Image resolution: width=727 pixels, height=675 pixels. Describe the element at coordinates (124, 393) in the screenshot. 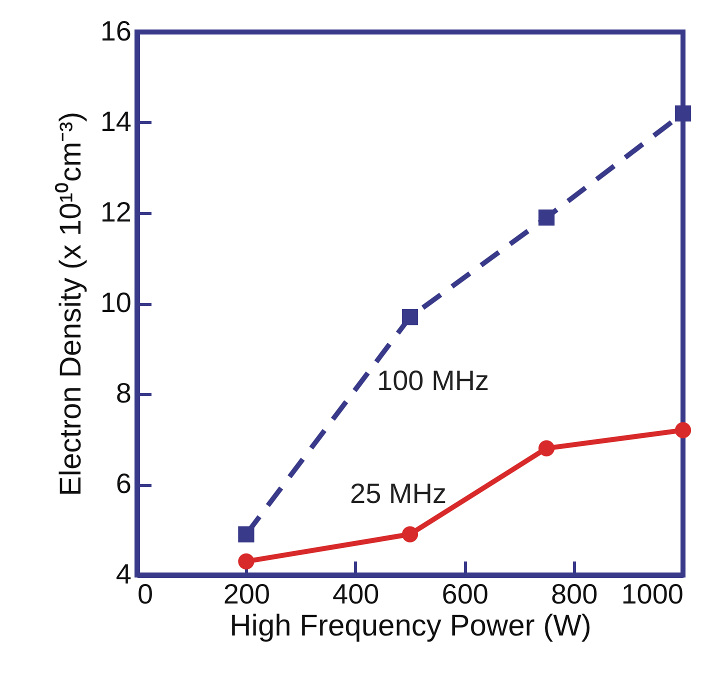

I see `y-tick-label: 8` at that location.